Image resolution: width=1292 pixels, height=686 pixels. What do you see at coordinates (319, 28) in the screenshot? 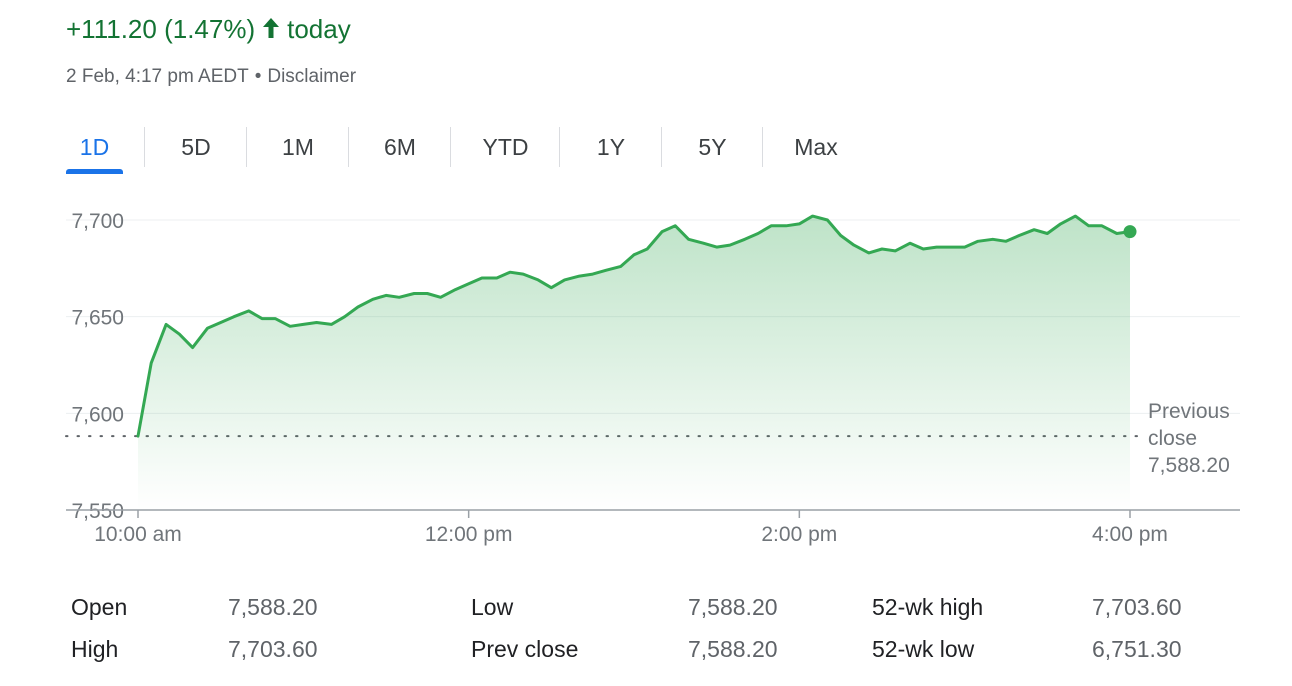
I see `price-change-period: today` at bounding box center [319, 28].